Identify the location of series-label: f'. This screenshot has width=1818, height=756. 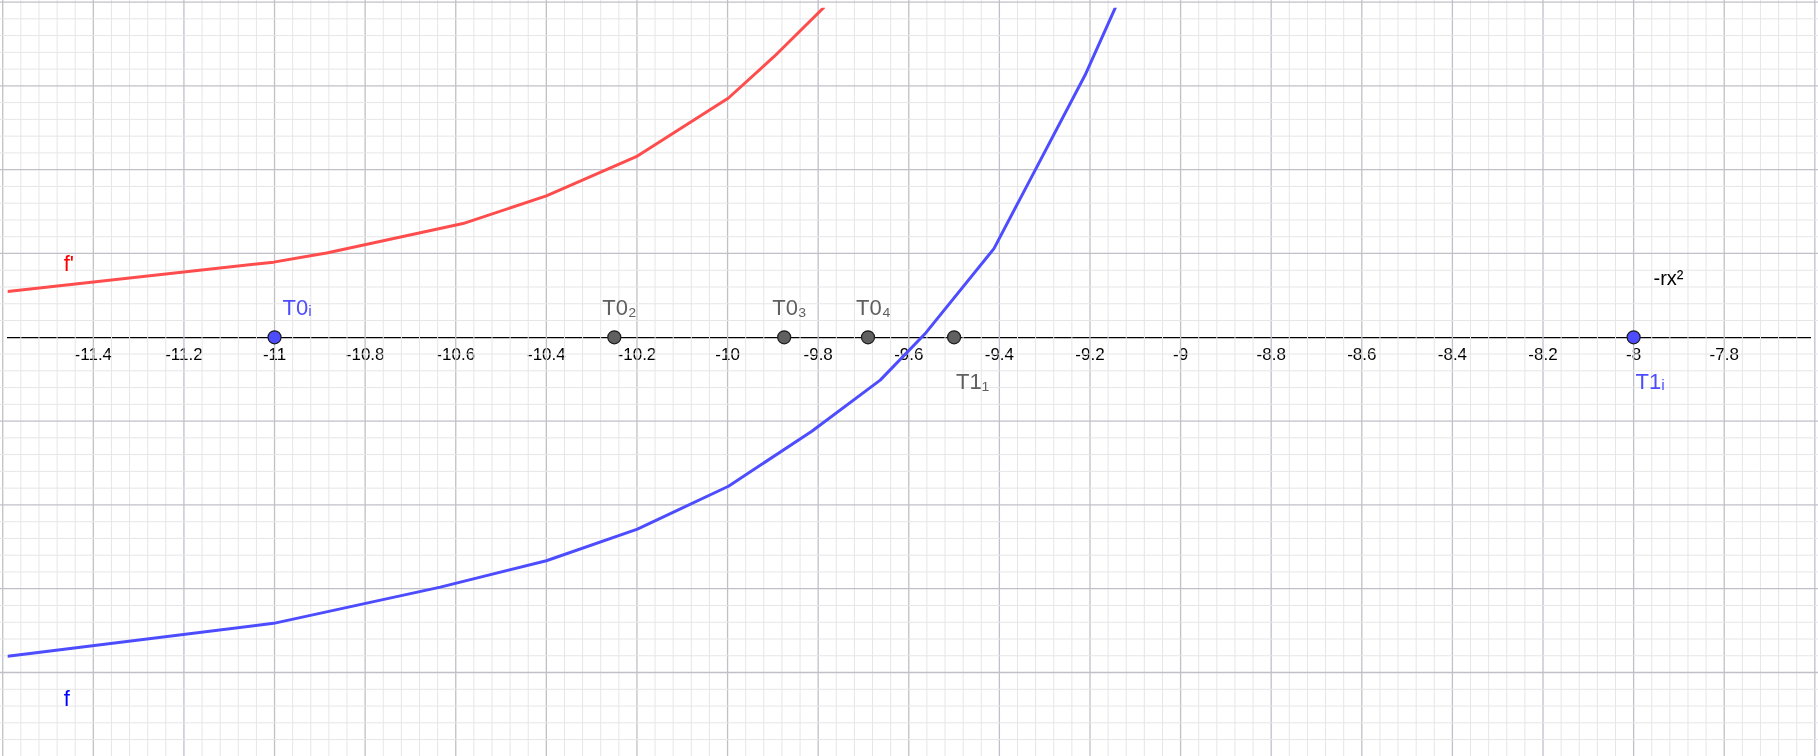
(69, 264).